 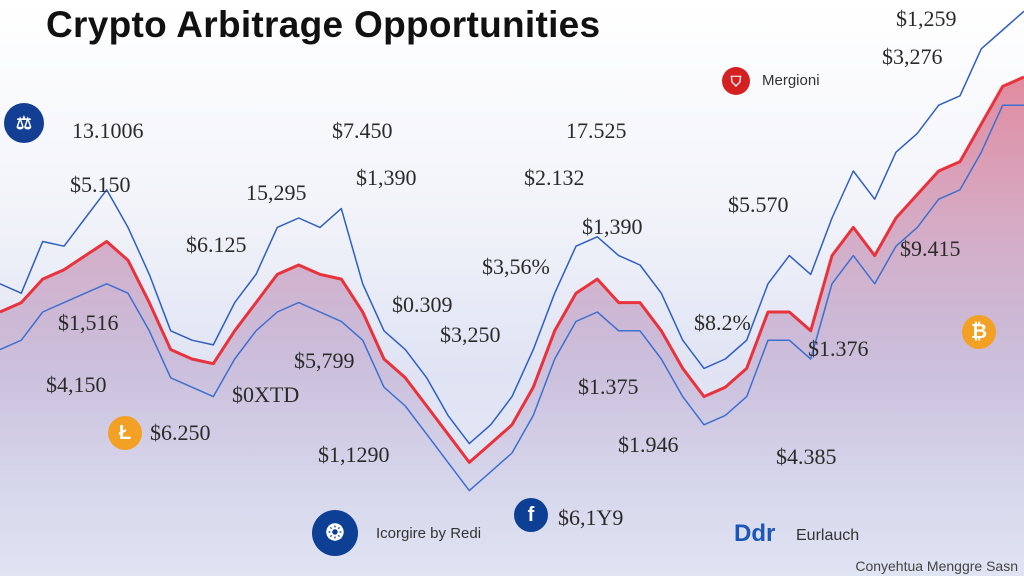 I want to click on price-annotation: $3,250, so click(x=470, y=334).